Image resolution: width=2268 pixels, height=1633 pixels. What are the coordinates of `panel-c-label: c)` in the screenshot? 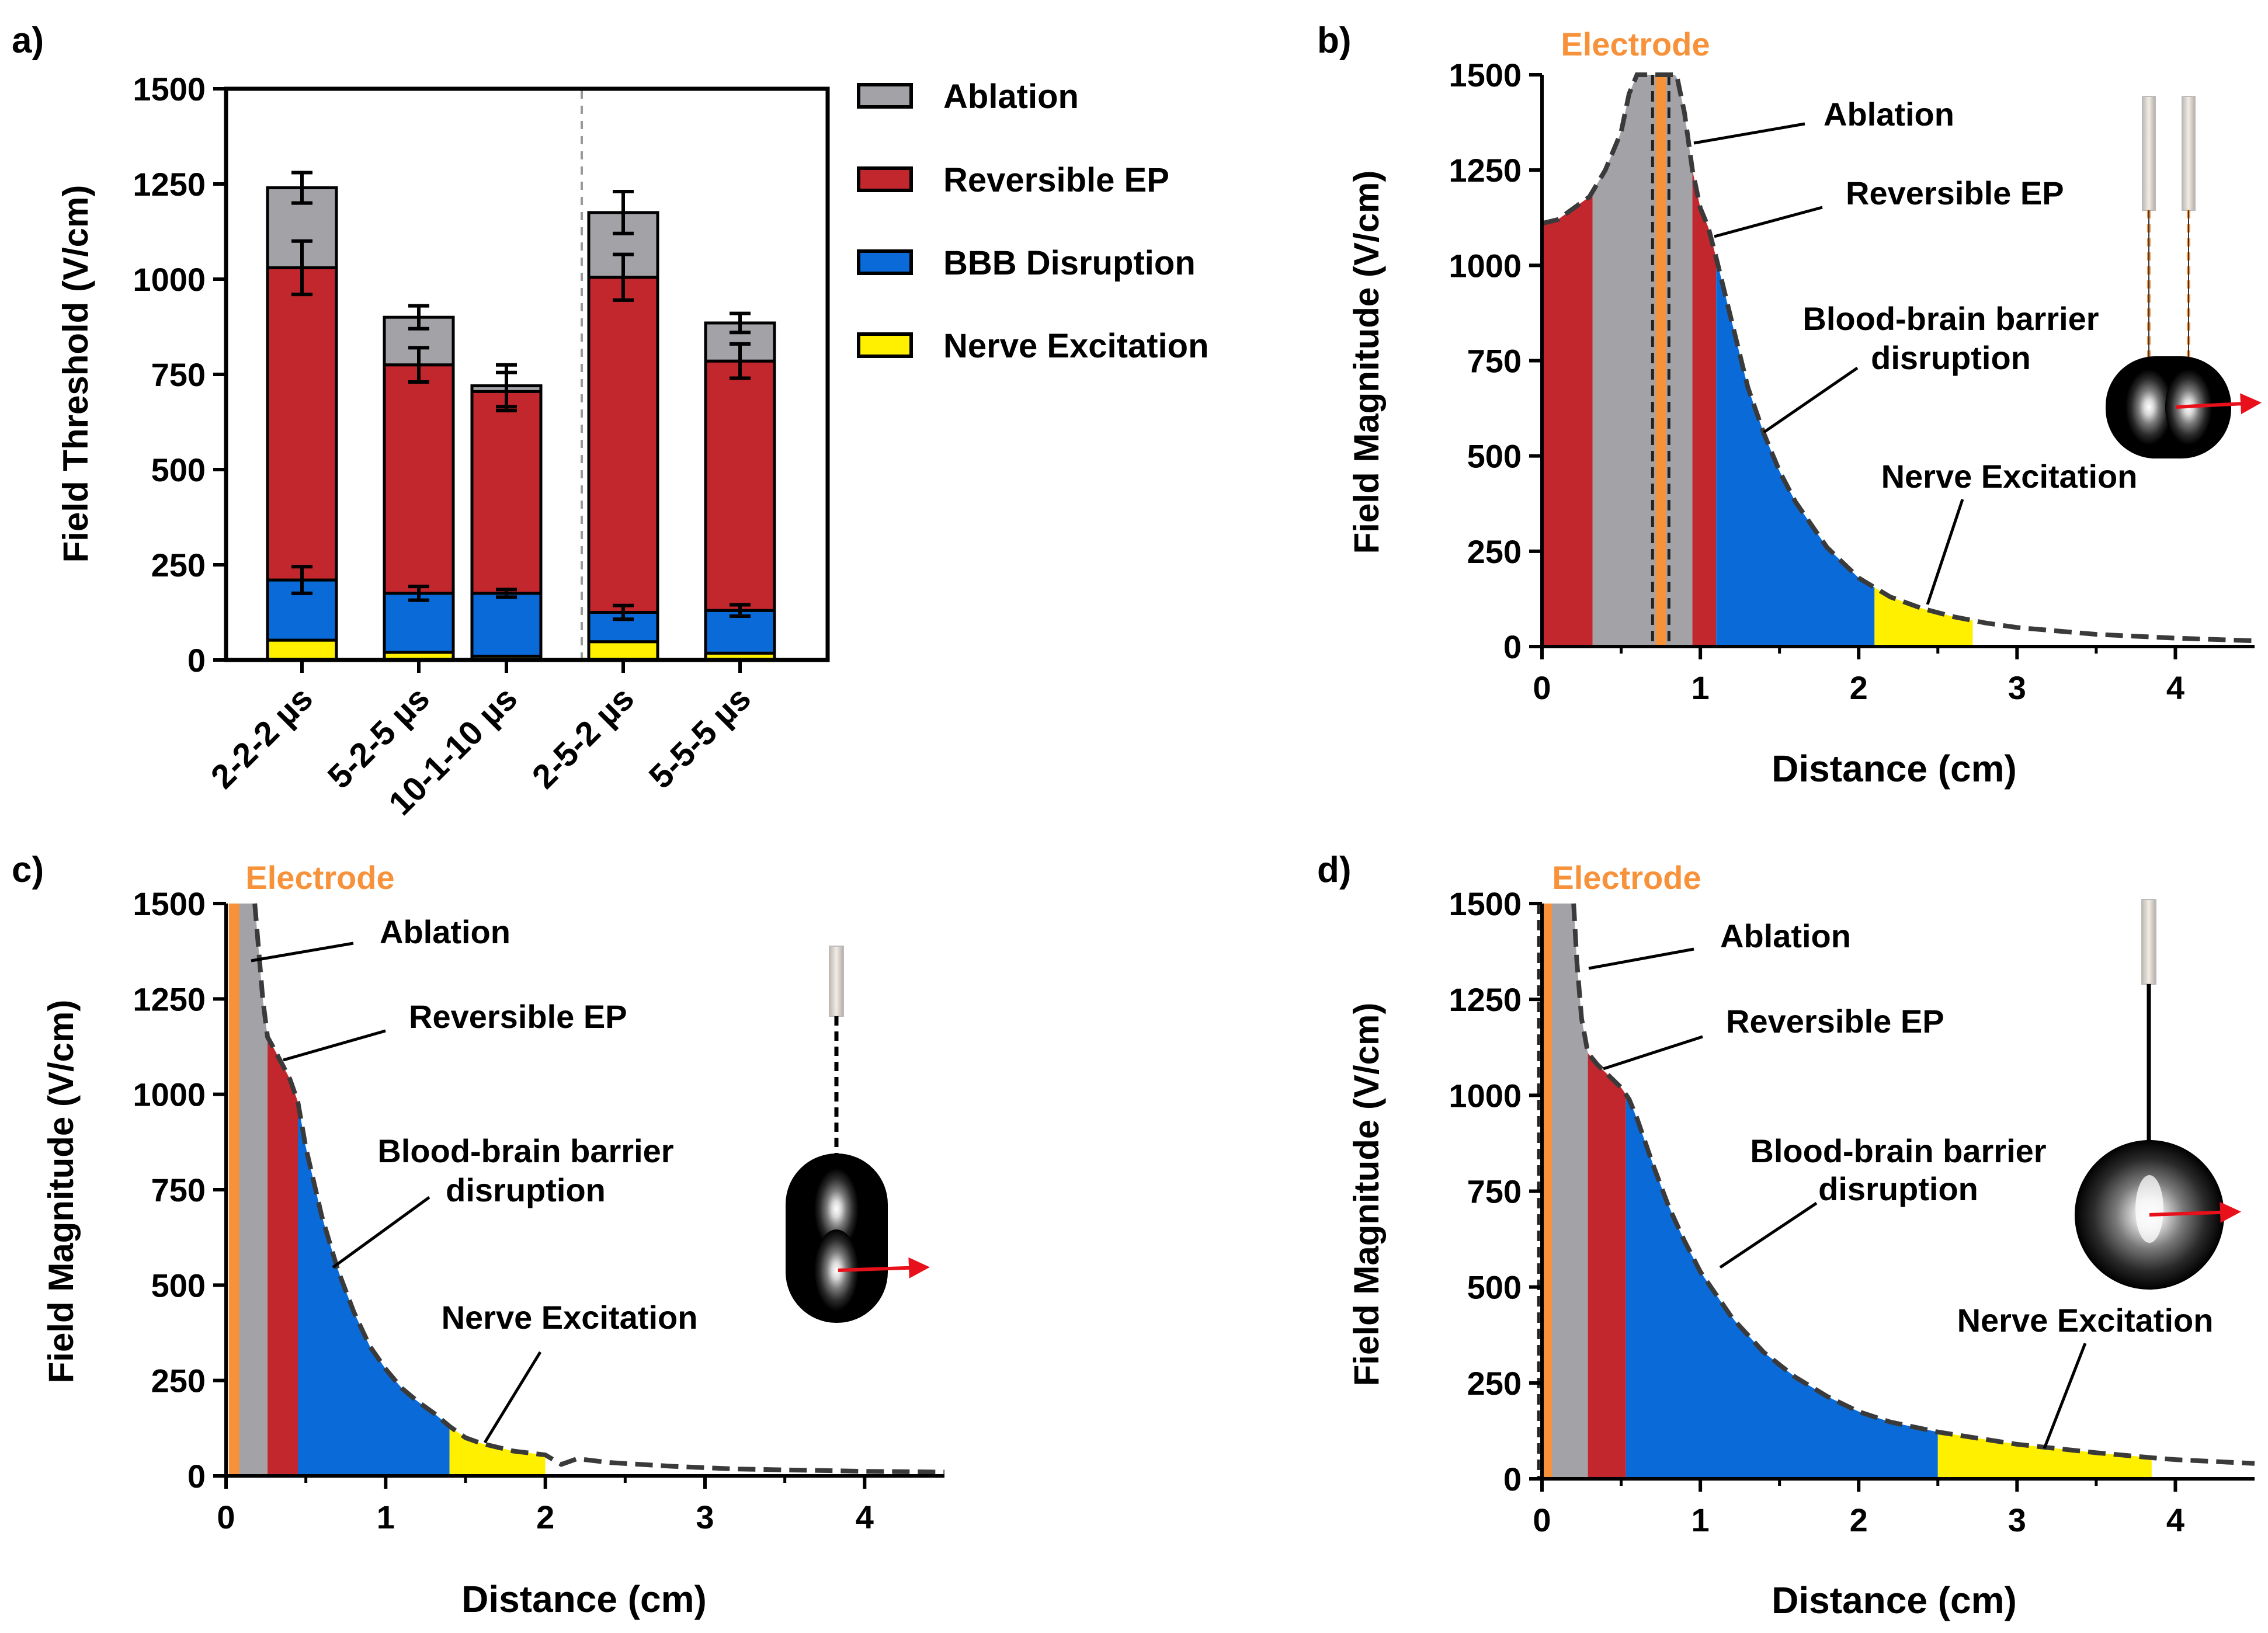 It's located at (28, 870).